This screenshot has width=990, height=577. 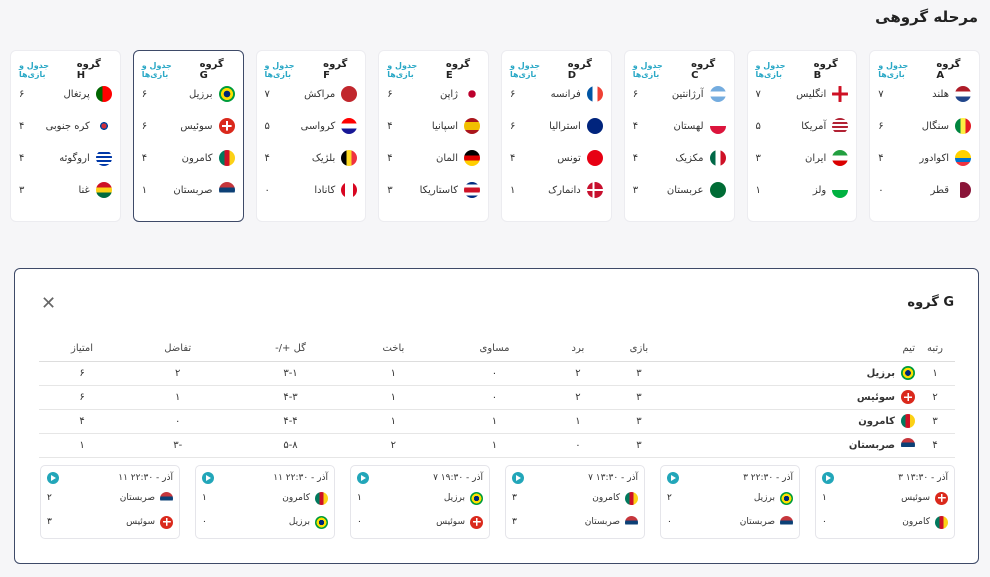 What do you see at coordinates (876, 421) in the screenshot?
I see `team-name: کامرون` at bounding box center [876, 421].